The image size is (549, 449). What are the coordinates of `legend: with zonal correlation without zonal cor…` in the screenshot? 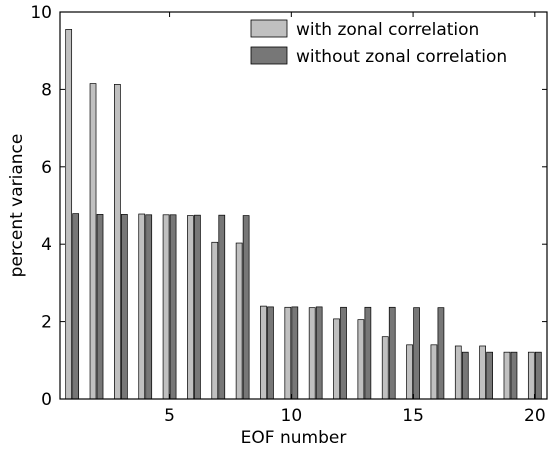 It's located at (378, 43).